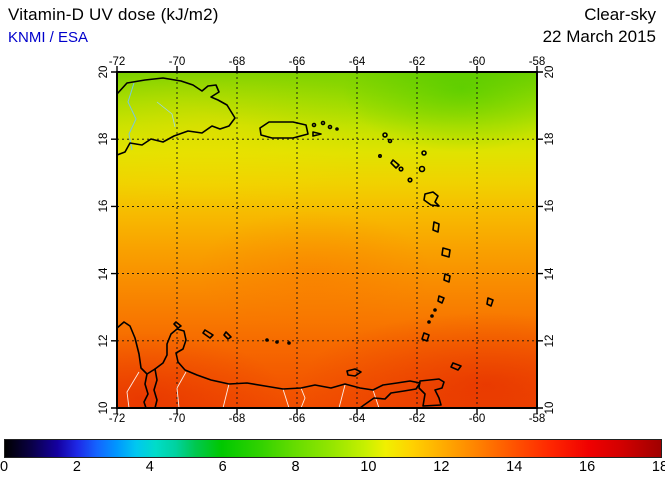 This screenshot has height=480, width=665. Describe the element at coordinates (550, 72) in the screenshot. I see `lat-tick-label: 20` at that location.